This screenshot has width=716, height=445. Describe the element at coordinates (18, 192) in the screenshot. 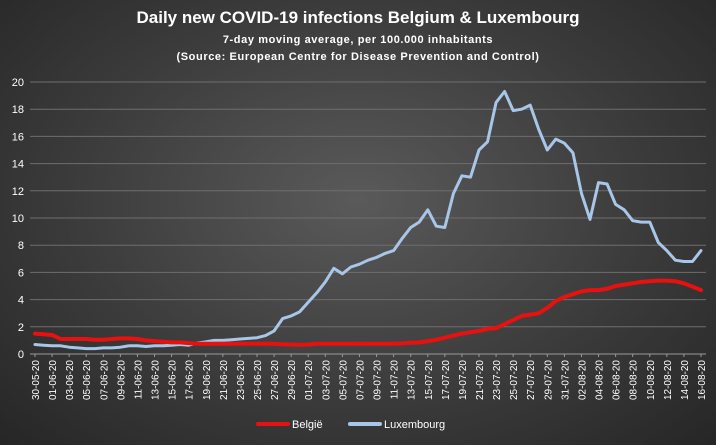

I see `y-tick-label: 12` at that location.